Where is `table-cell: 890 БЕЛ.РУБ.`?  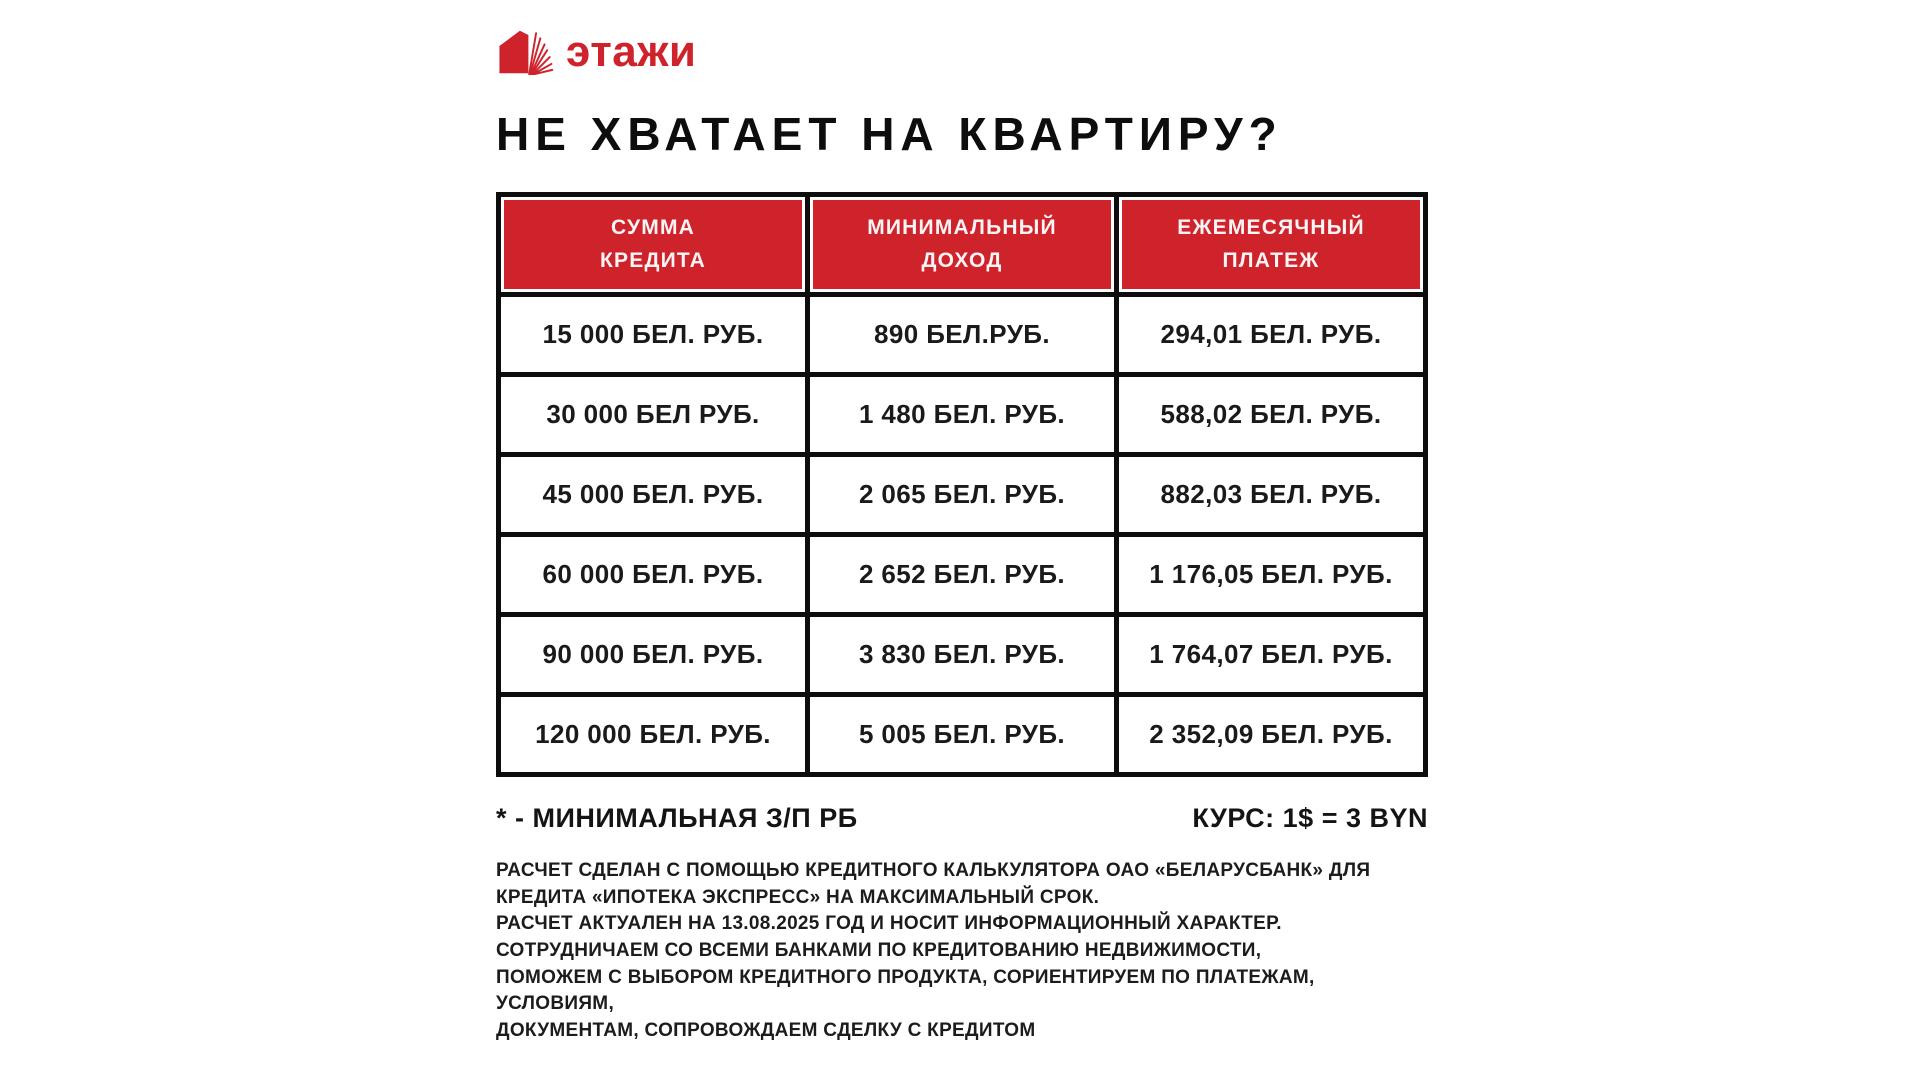
table-cell: 890 БЕЛ.РУБ. is located at coordinates (962, 335).